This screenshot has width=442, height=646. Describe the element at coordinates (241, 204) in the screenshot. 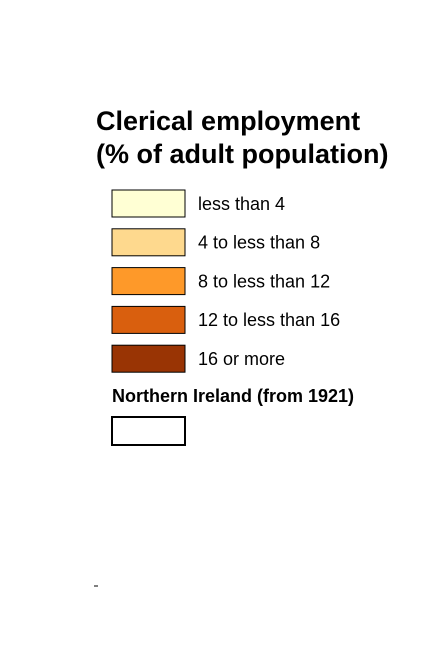

I see `legend-label: less than 4` at that location.